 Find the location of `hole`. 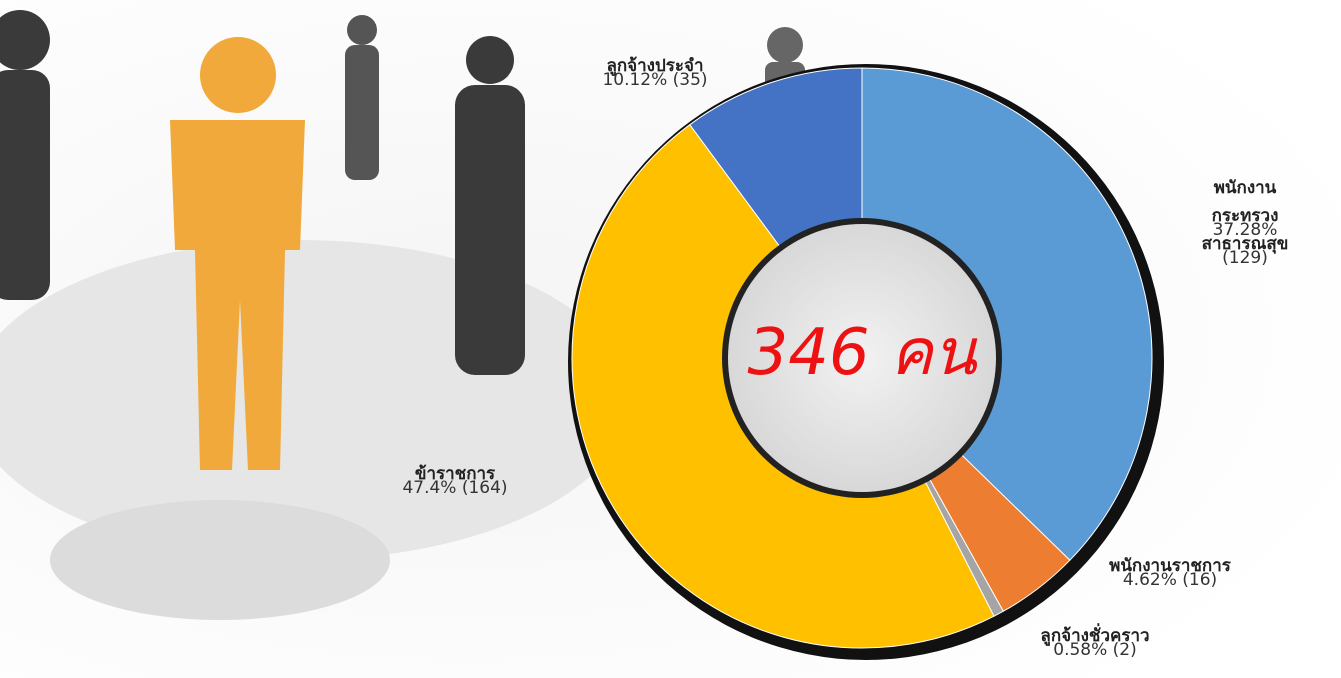

hole is located at coordinates (862, 358).